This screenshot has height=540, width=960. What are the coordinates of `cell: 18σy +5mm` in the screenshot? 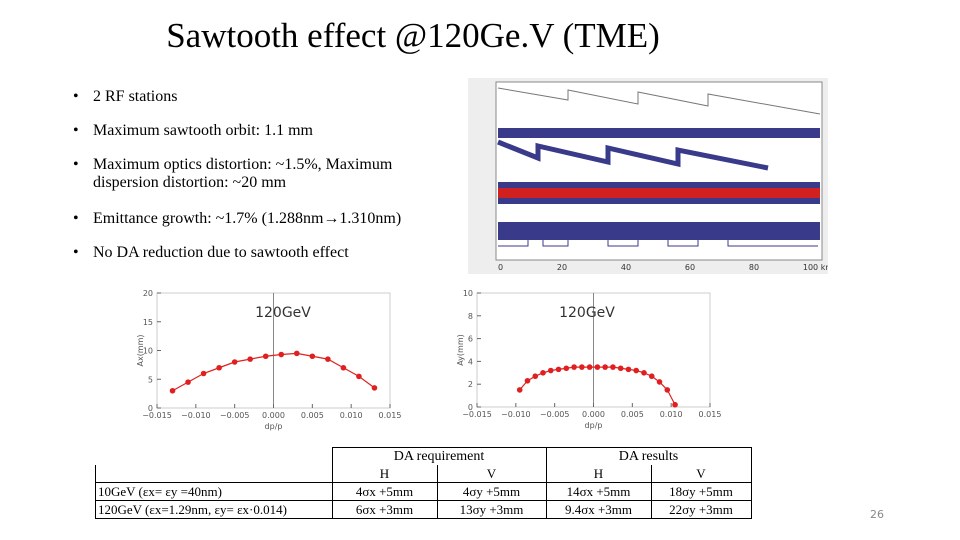 It's located at (701, 491).